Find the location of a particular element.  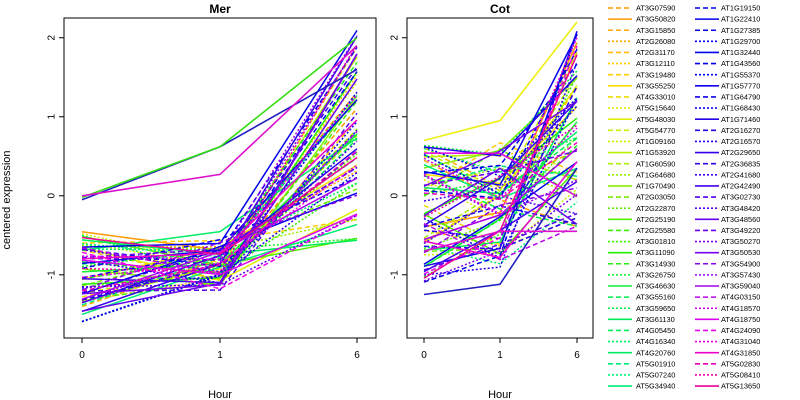

cot-y-tick-label: 0 is located at coordinates (395, 196).